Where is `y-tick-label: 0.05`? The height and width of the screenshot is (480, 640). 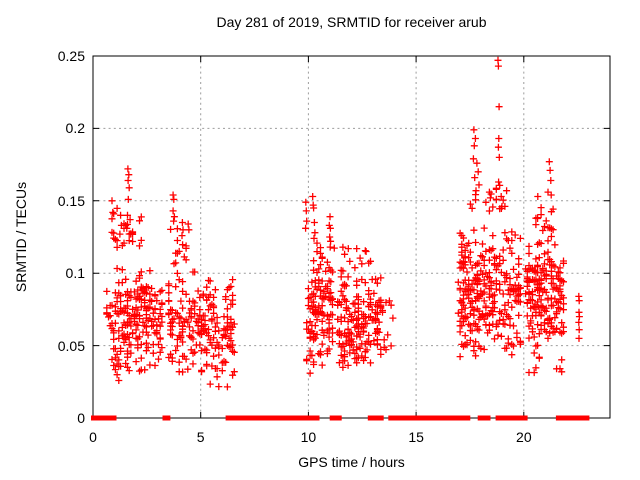
y-tick-label: 0.05 is located at coordinates (71, 345).